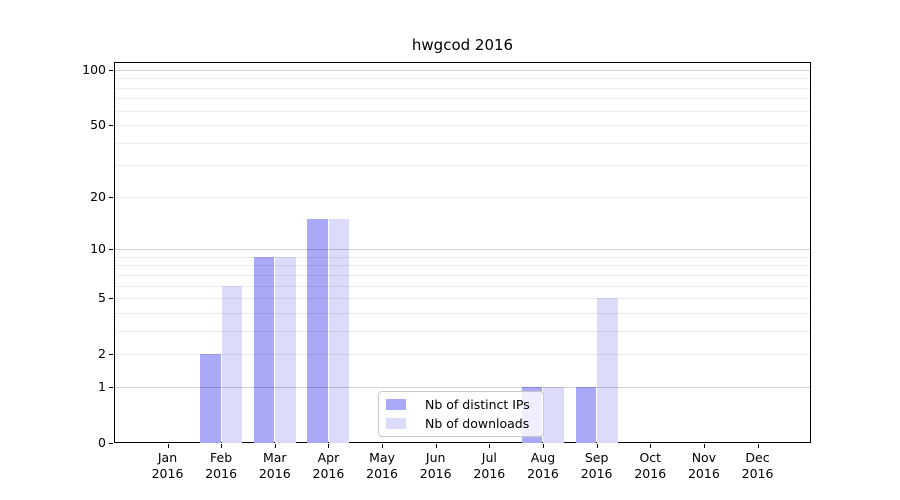 This screenshot has width=900, height=500. I want to click on x-tick-month: Sep, so click(596, 457).